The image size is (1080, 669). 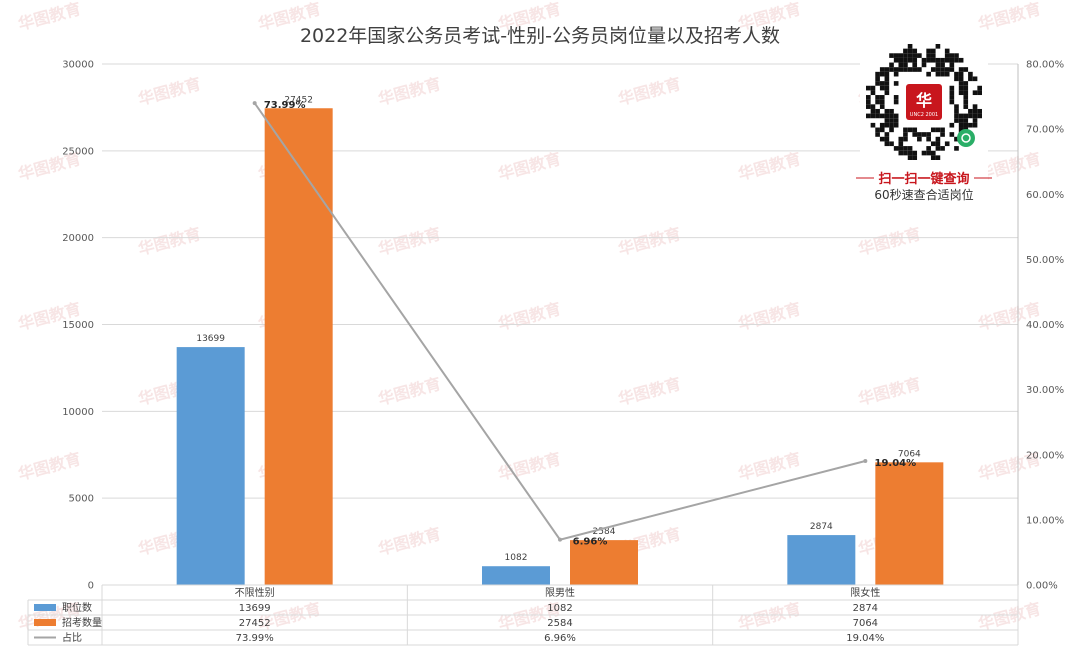 What do you see at coordinates (865, 461) in the screenshot?
I see `ratio-point` at bounding box center [865, 461].